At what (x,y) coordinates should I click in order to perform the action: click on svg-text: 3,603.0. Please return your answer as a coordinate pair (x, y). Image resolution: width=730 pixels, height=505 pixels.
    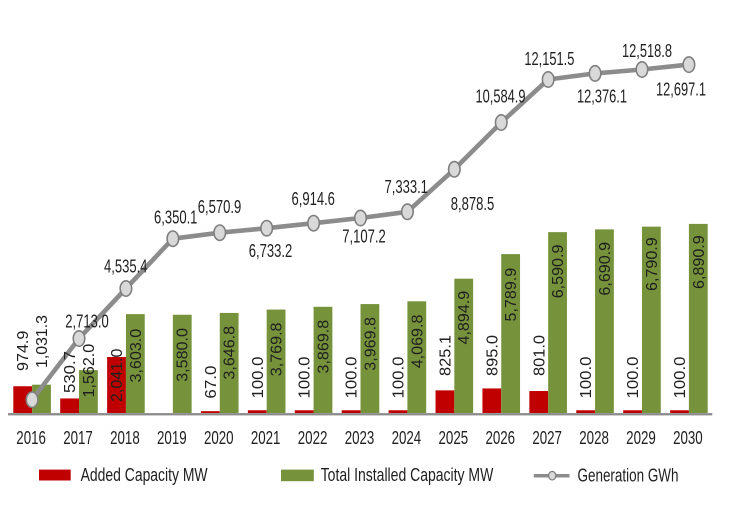
    Looking at the image, I should click on (136, 356).